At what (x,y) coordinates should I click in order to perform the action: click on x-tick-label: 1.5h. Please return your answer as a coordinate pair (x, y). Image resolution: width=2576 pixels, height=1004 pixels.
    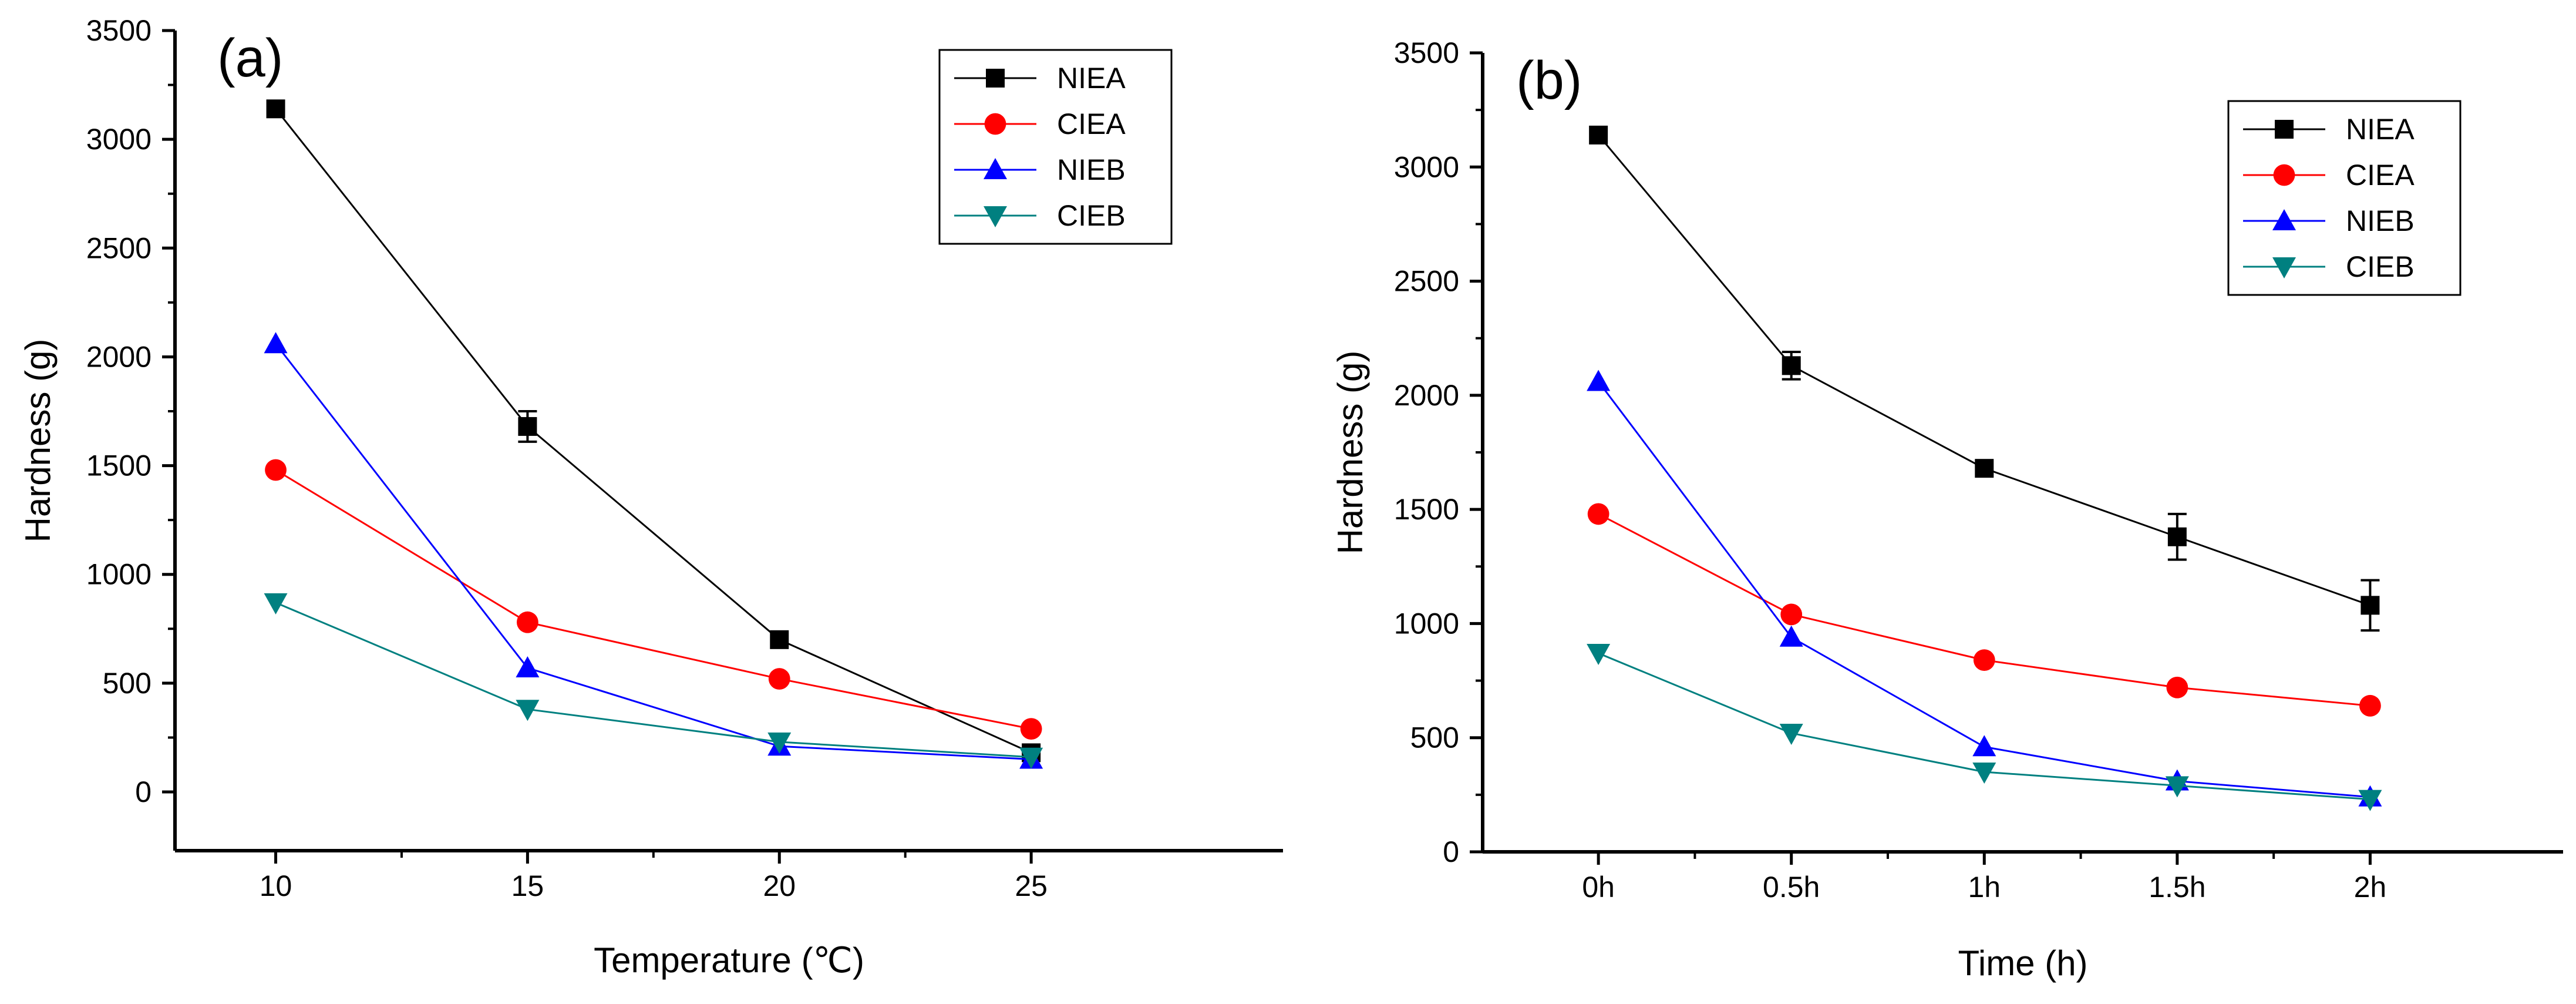
    Looking at the image, I should click on (2177, 887).